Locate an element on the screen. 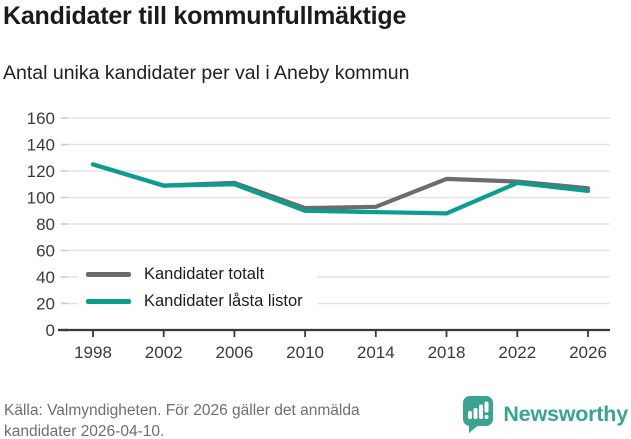  y-tick-label: 140 is located at coordinates (41, 145).